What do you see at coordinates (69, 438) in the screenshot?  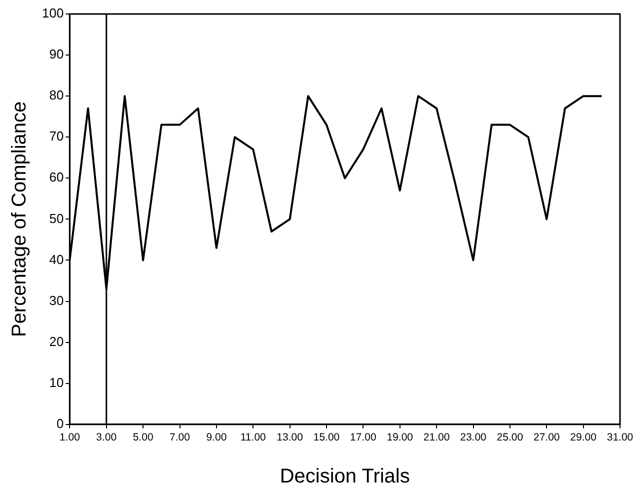 I see `x-tick-label: 1.00` at bounding box center [69, 438].